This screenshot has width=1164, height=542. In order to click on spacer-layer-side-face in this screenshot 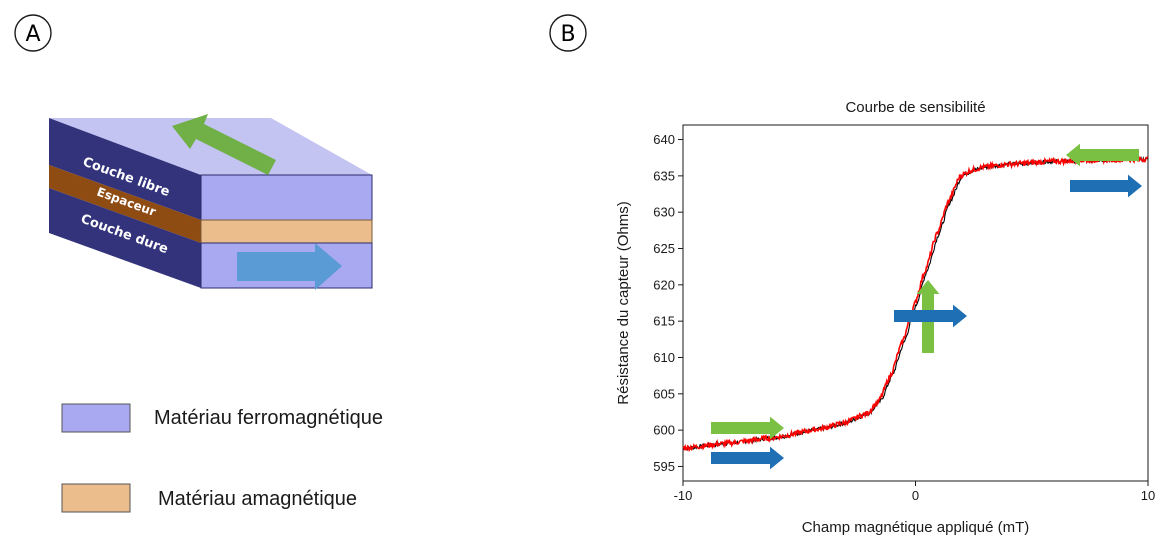, I will do `click(125, 204)`.